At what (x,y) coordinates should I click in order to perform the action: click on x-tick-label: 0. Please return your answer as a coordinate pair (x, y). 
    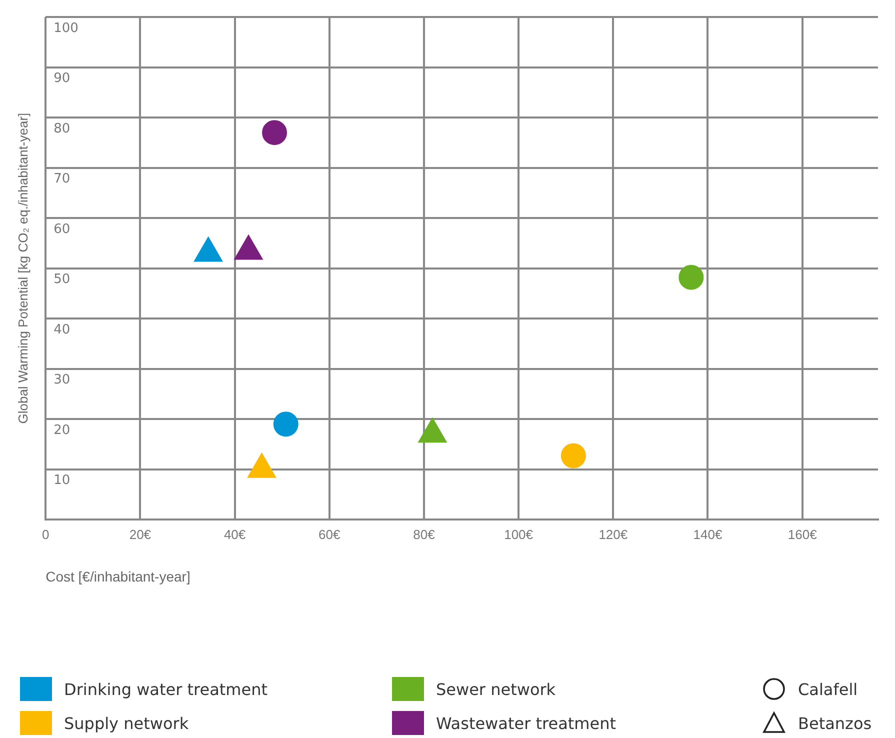
    Looking at the image, I should click on (46, 534).